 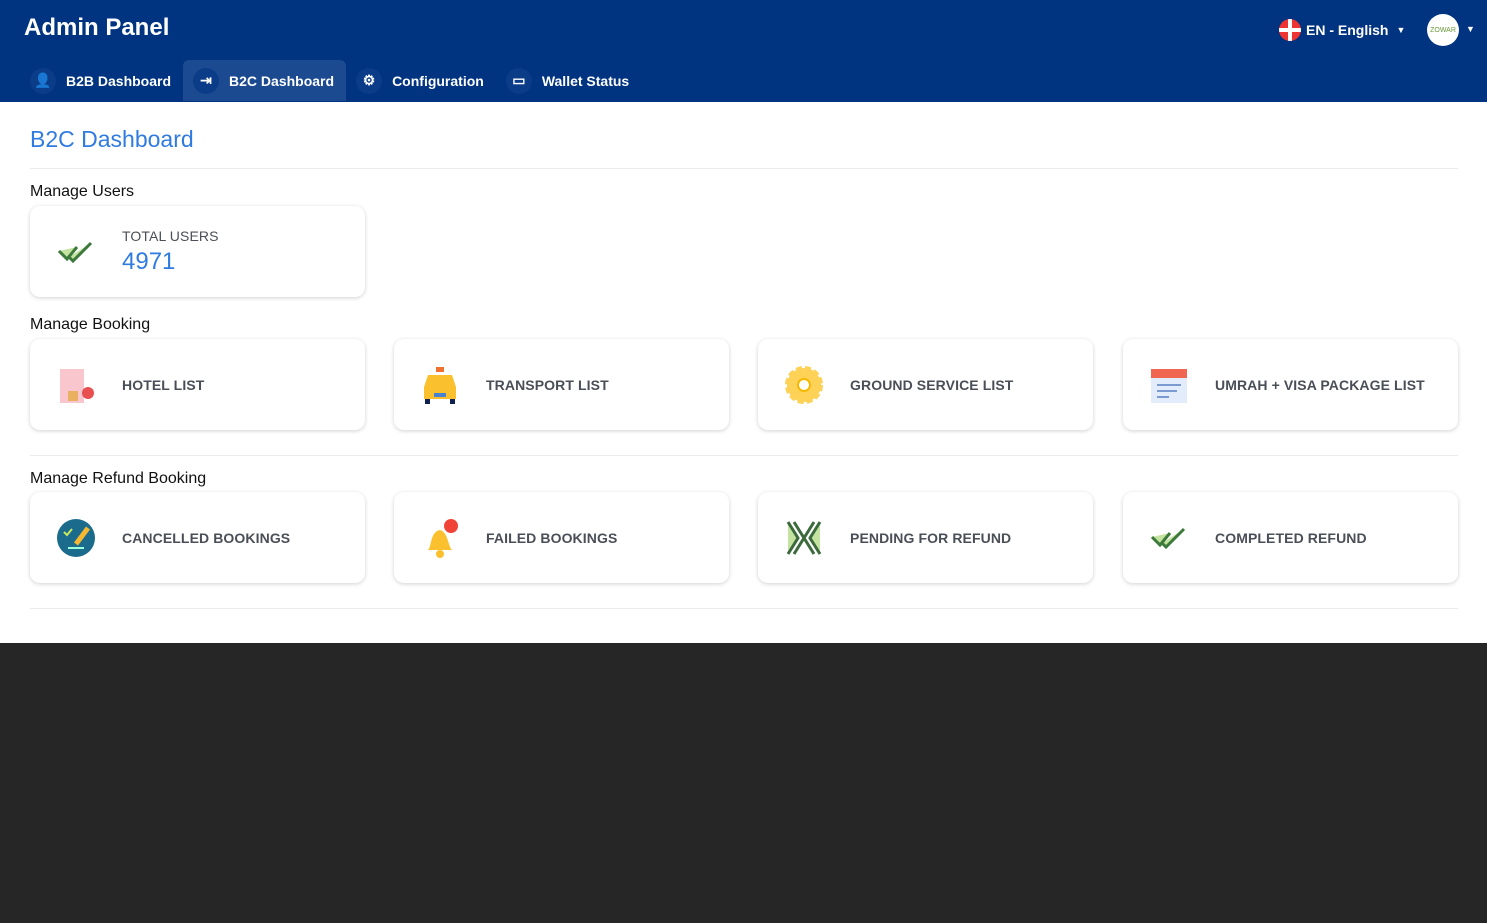 I want to click on nav-b2b-dashboard: 👤 B2B Dashboard, so click(x=101, y=80).